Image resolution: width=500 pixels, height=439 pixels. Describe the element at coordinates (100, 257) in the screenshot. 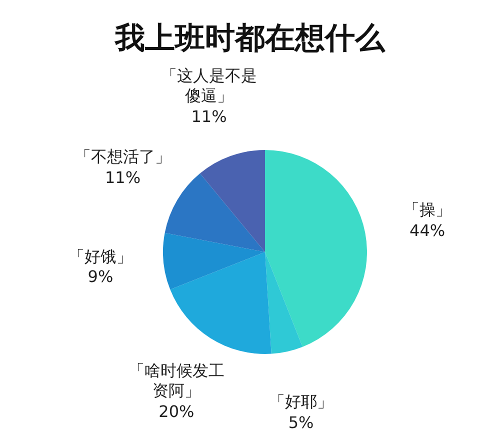

I see `slice-label: 「好饿」` at that location.